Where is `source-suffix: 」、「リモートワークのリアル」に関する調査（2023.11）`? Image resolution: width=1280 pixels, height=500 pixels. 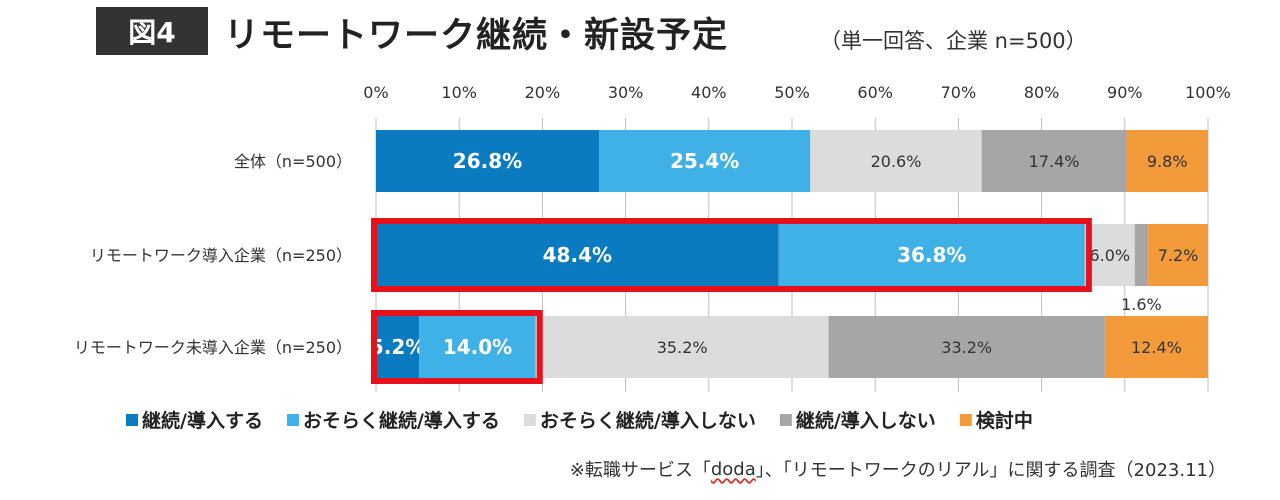 source-suffix: 」、「リモートワークのリアル」に関する調査（2023.11） is located at coordinates (990, 470).